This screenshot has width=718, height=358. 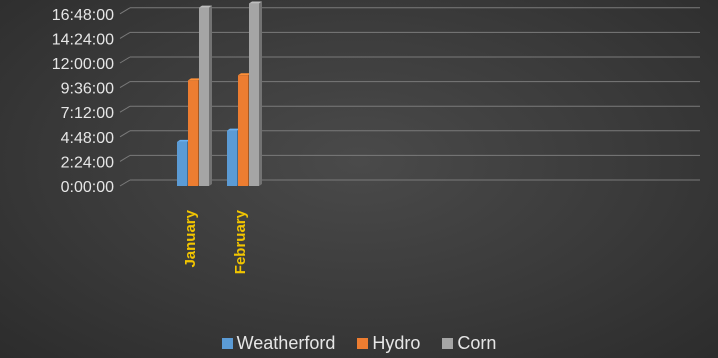 I want to click on category-label: February, so click(x=240, y=241).